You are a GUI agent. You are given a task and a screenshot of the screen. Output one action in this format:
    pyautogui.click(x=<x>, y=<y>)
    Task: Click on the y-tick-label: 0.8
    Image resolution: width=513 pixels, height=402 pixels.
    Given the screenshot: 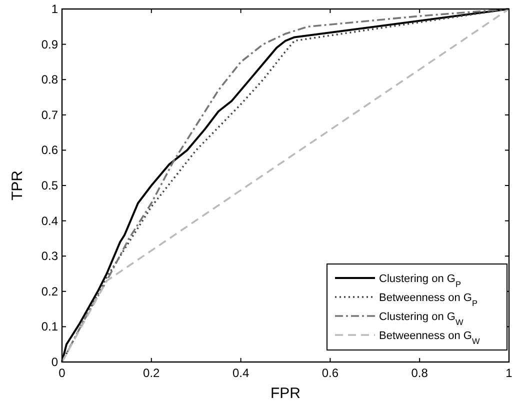 What is the action you would take?
    pyautogui.click(x=49, y=79)
    